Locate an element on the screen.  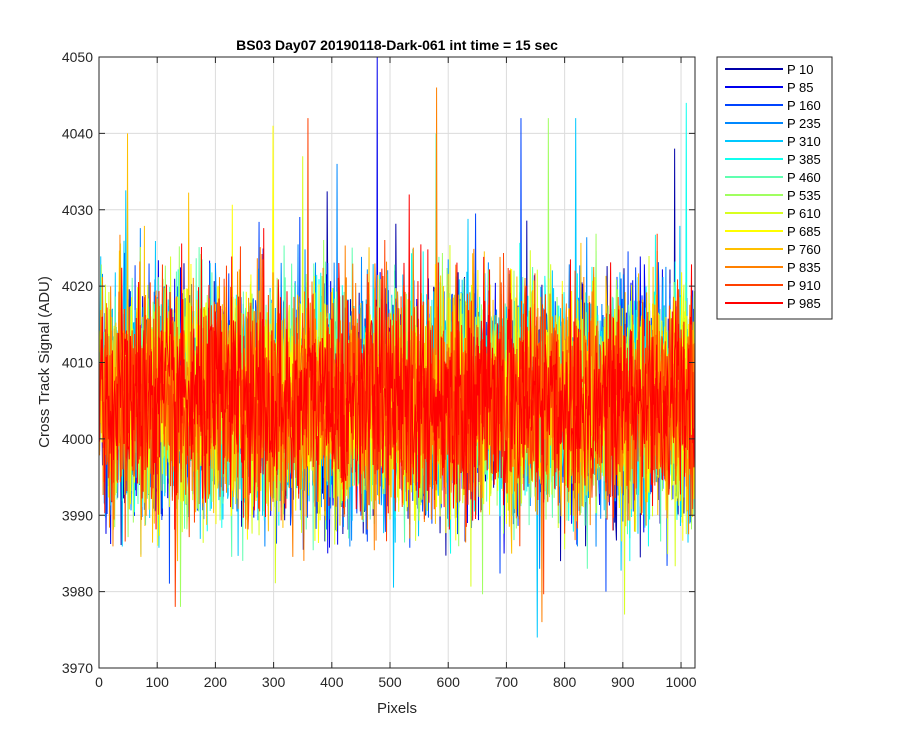
x-tick-label: 1000 is located at coordinates (680, 682).